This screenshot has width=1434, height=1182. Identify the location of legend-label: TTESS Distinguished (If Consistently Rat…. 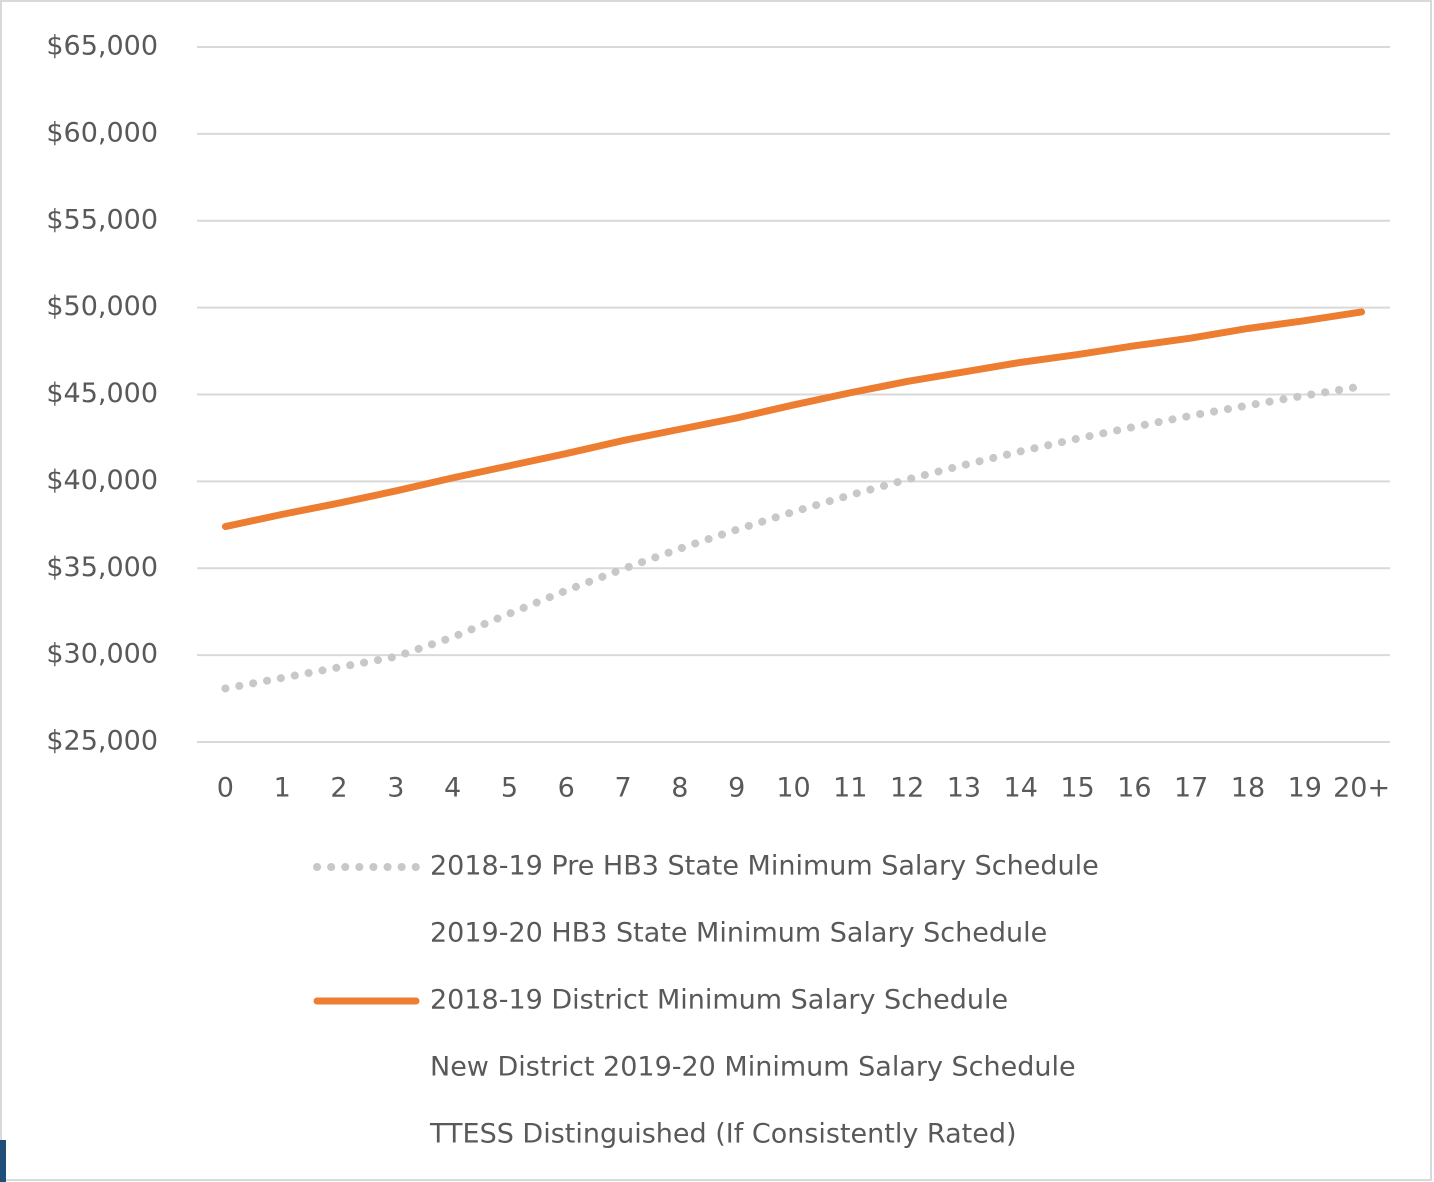
(723, 1134).